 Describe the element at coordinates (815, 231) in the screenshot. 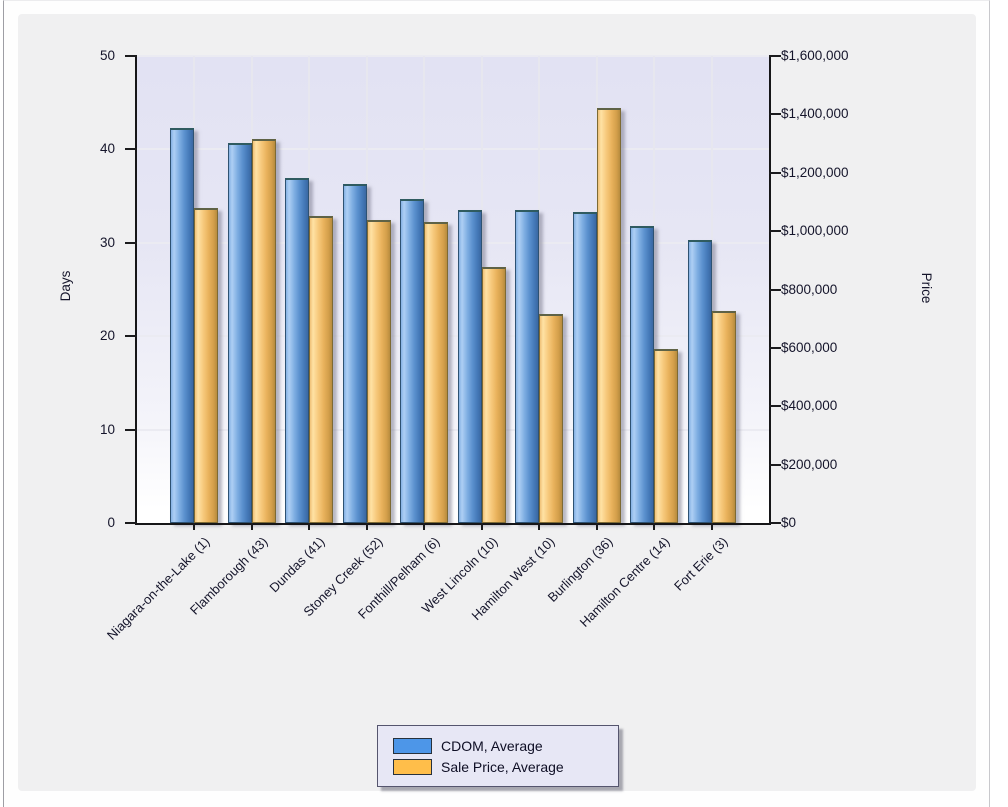

I see `y-axis-tick-label-right: $1,000,000` at that location.